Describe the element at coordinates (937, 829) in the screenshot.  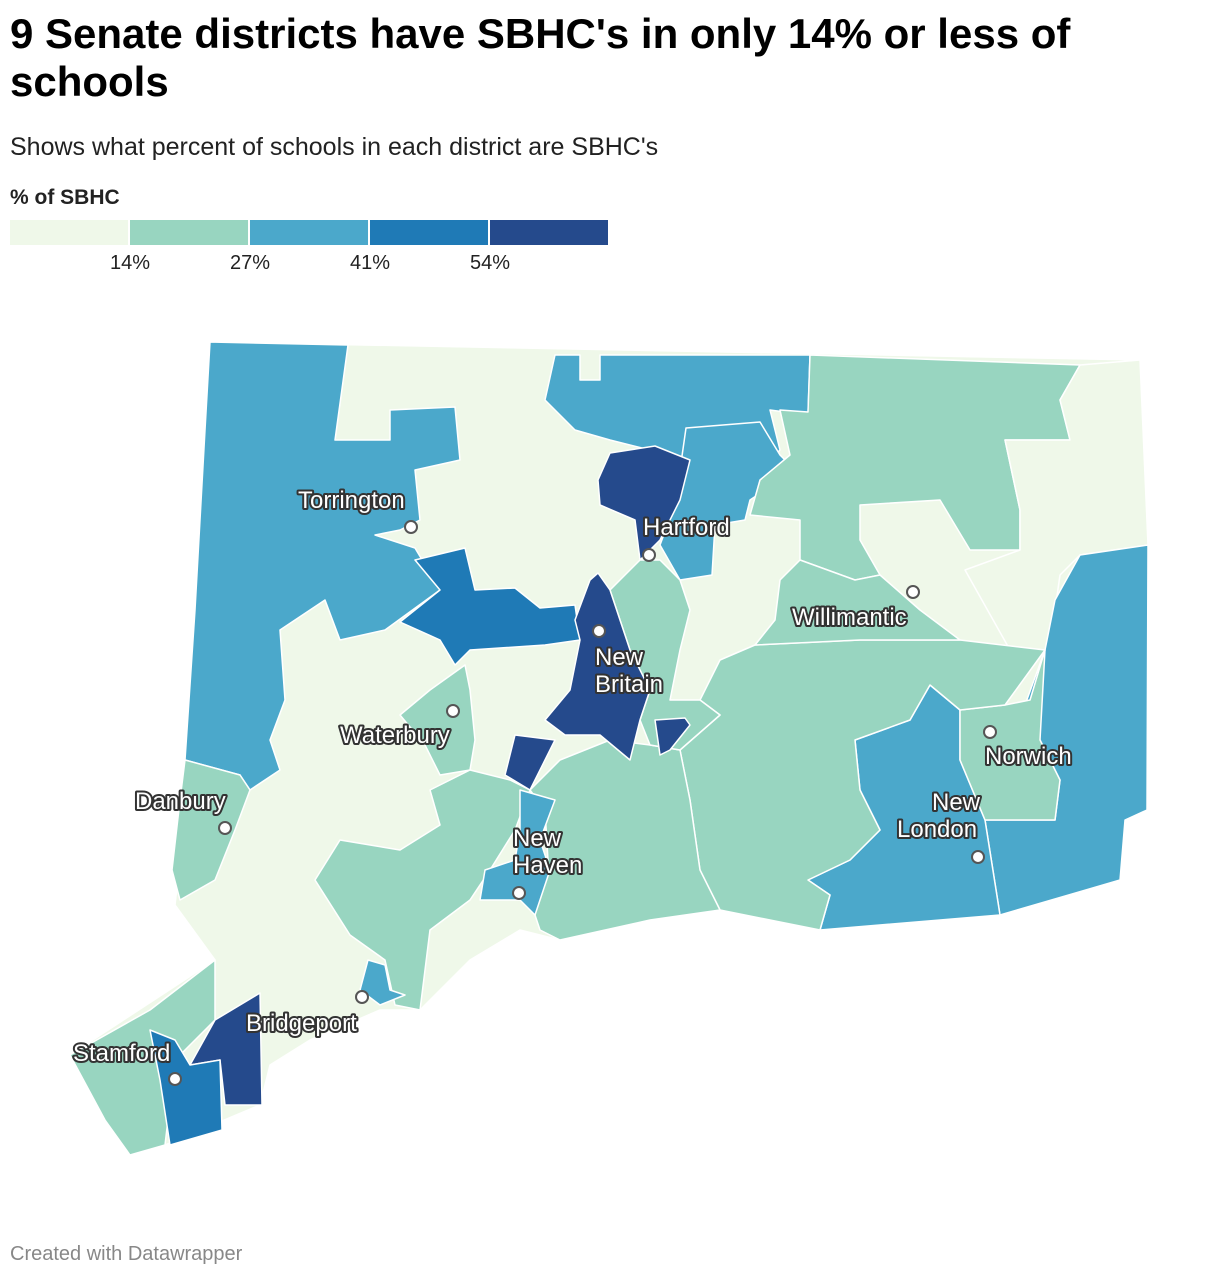
I see `city-label-new-london-2: London` at that location.